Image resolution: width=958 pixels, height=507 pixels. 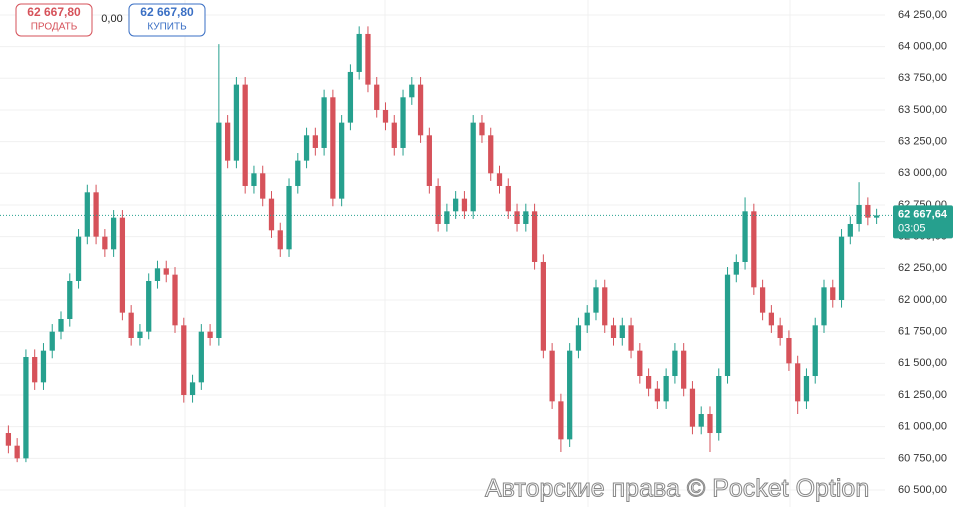 What do you see at coordinates (111, 19) in the screenshot?
I see `spread: 0,00` at bounding box center [111, 19].